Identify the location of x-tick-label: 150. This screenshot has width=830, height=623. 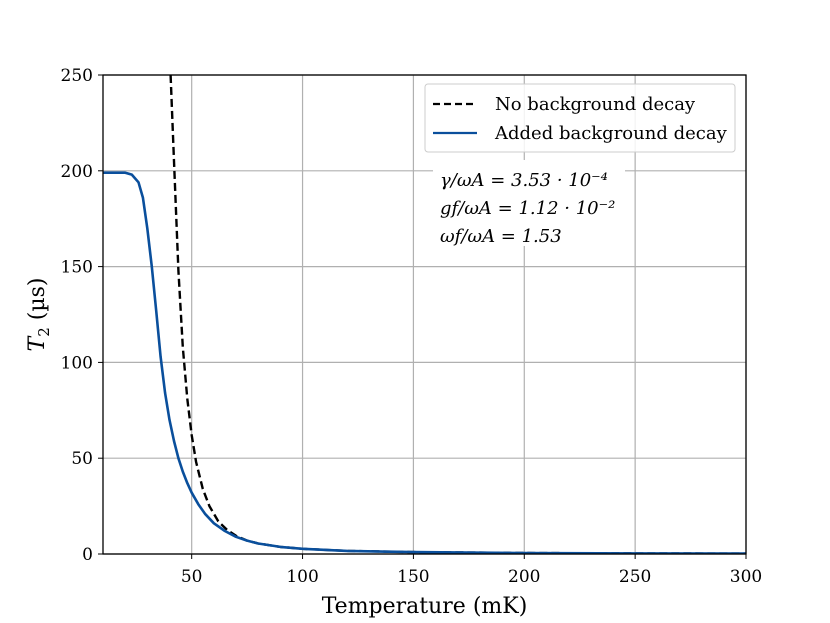
(413, 577).